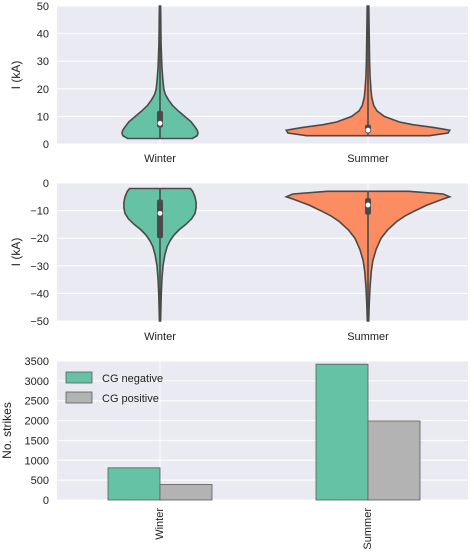 The width and height of the screenshot is (474, 558). What do you see at coordinates (130, 399) in the screenshot?
I see `legend-label: CG positive` at bounding box center [130, 399].